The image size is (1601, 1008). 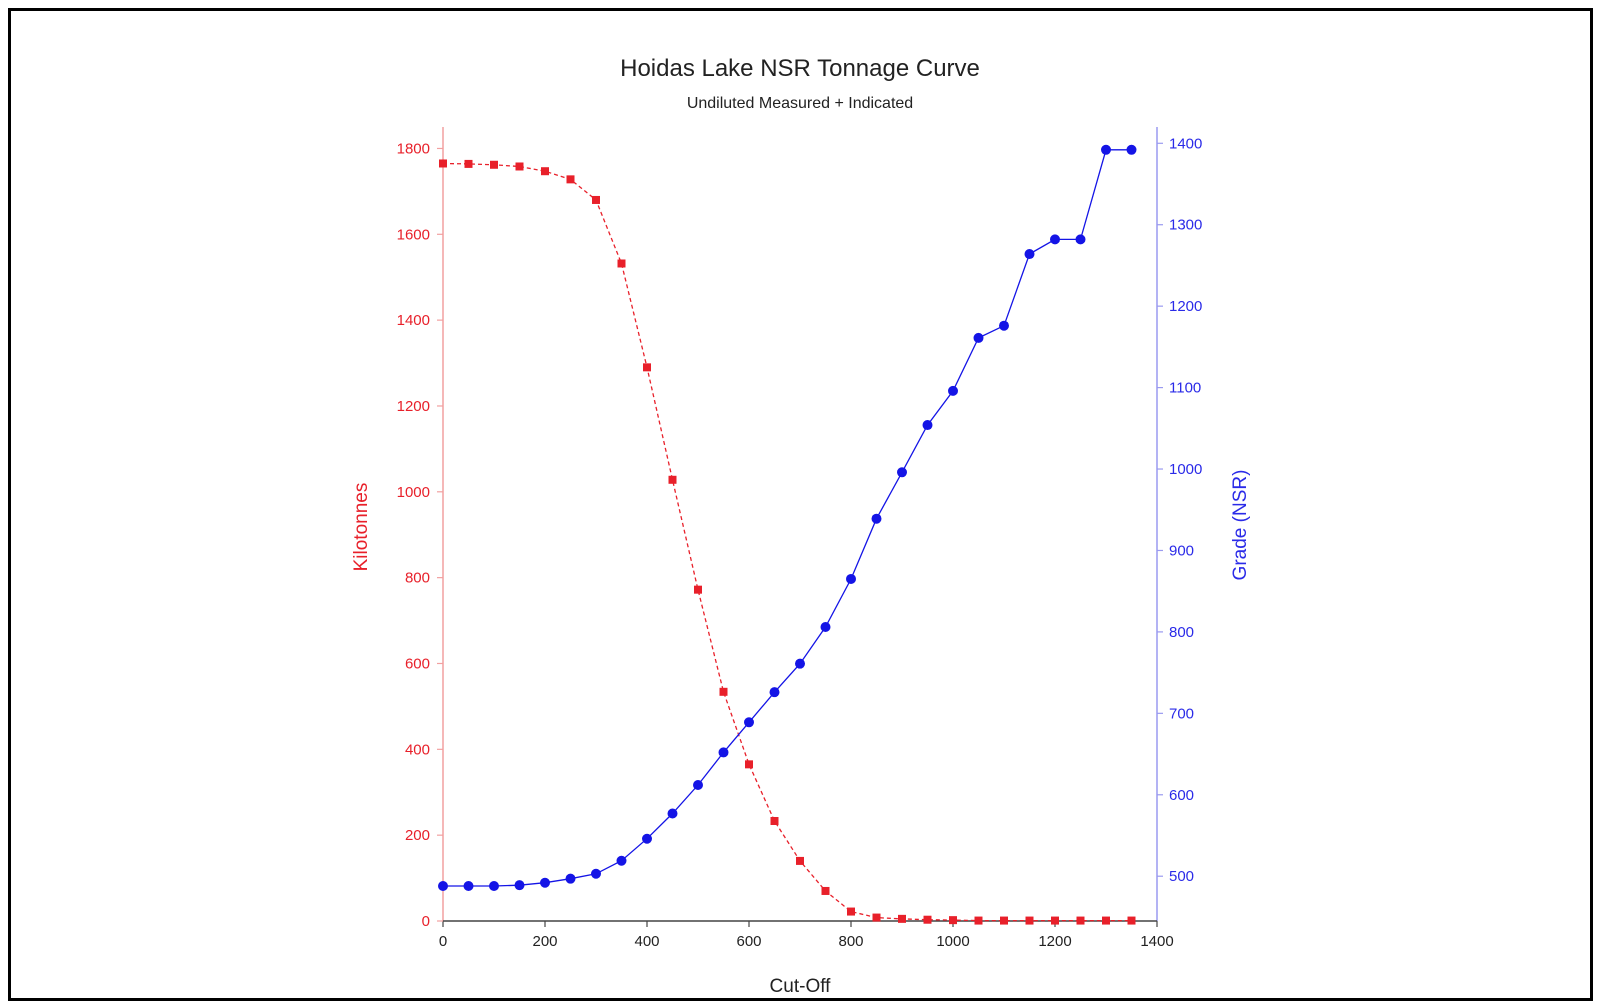 I want to click on left-tick-label: 400, so click(x=417, y=749).